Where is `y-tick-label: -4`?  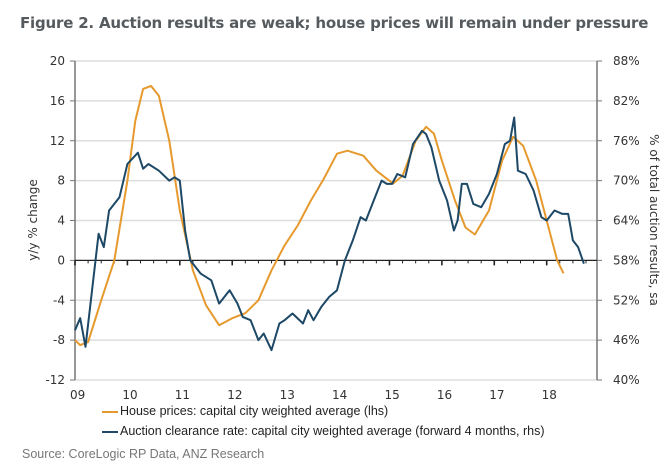 y-tick-label: -4 is located at coordinates (59, 300).